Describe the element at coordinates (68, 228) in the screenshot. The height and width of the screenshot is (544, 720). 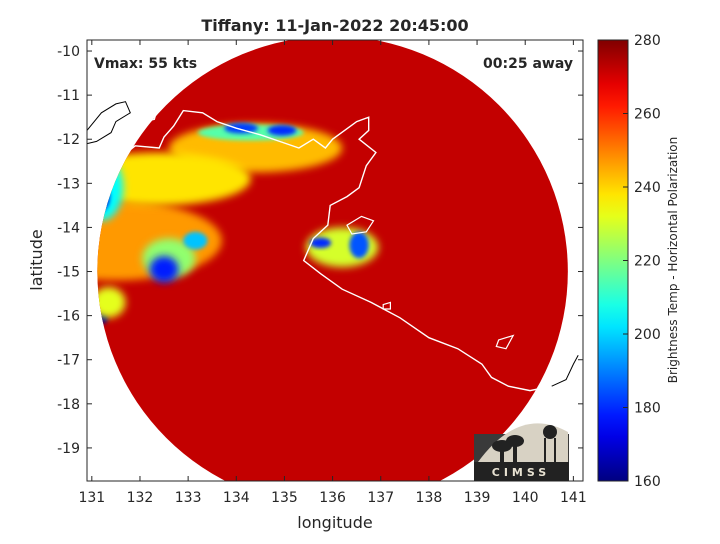
I see `y-tick-label: -14` at that location.